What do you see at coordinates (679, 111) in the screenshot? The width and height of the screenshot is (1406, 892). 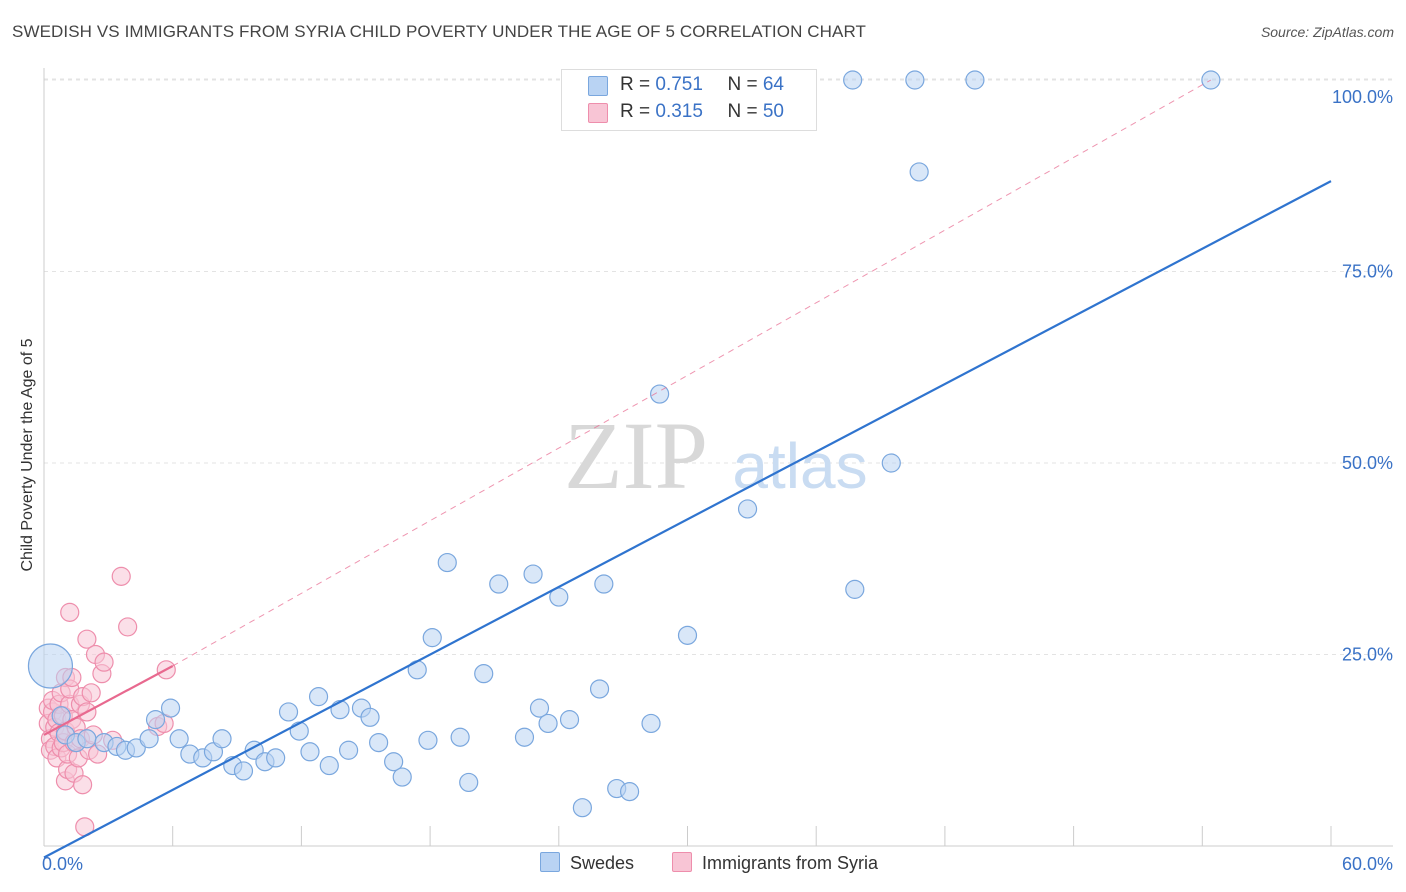 I see `legend-r-value: 0.315` at bounding box center [679, 111].